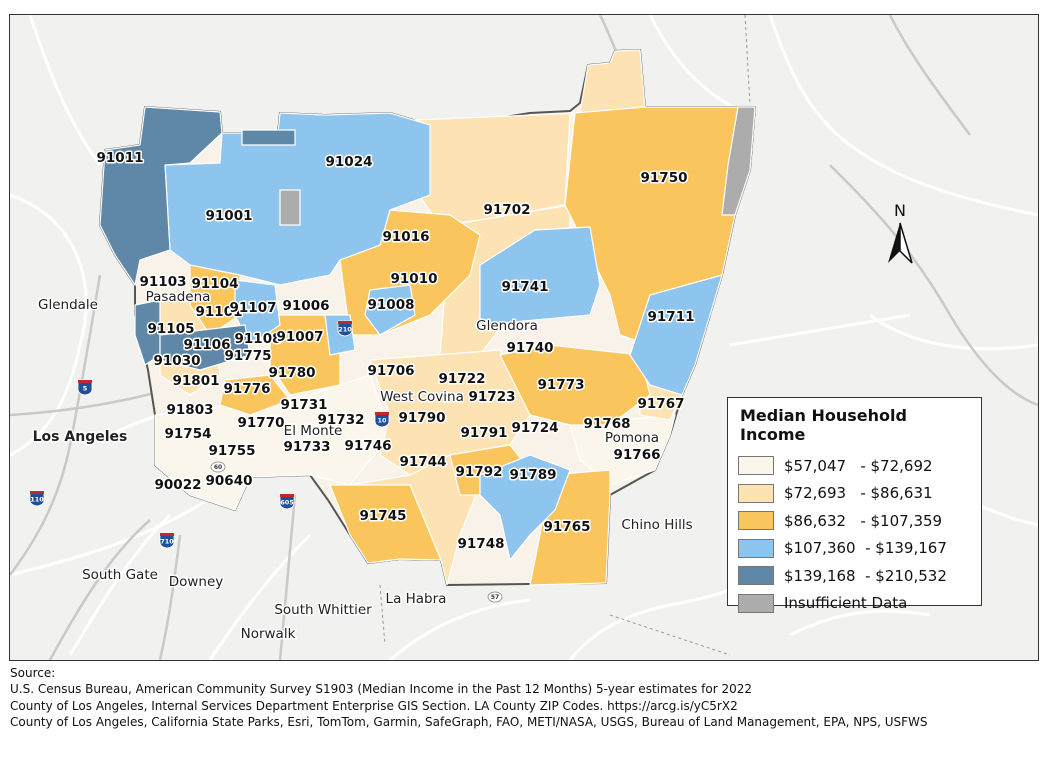  I want to click on place-label-glendale: Glendale, so click(68, 305).